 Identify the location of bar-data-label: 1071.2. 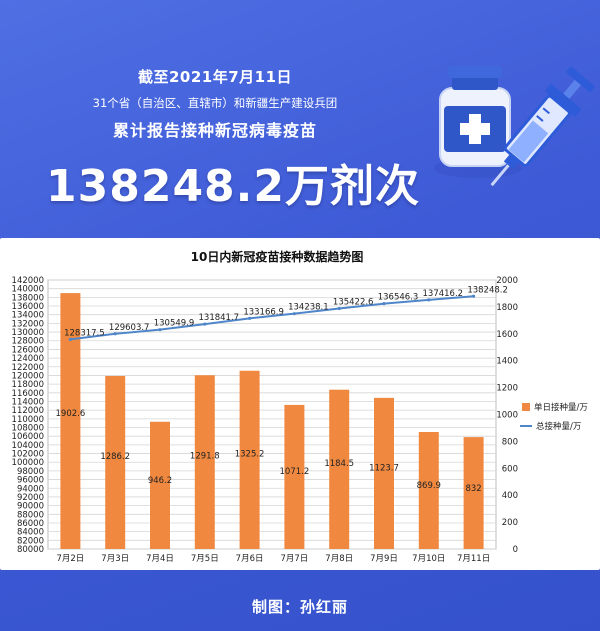
(295, 472).